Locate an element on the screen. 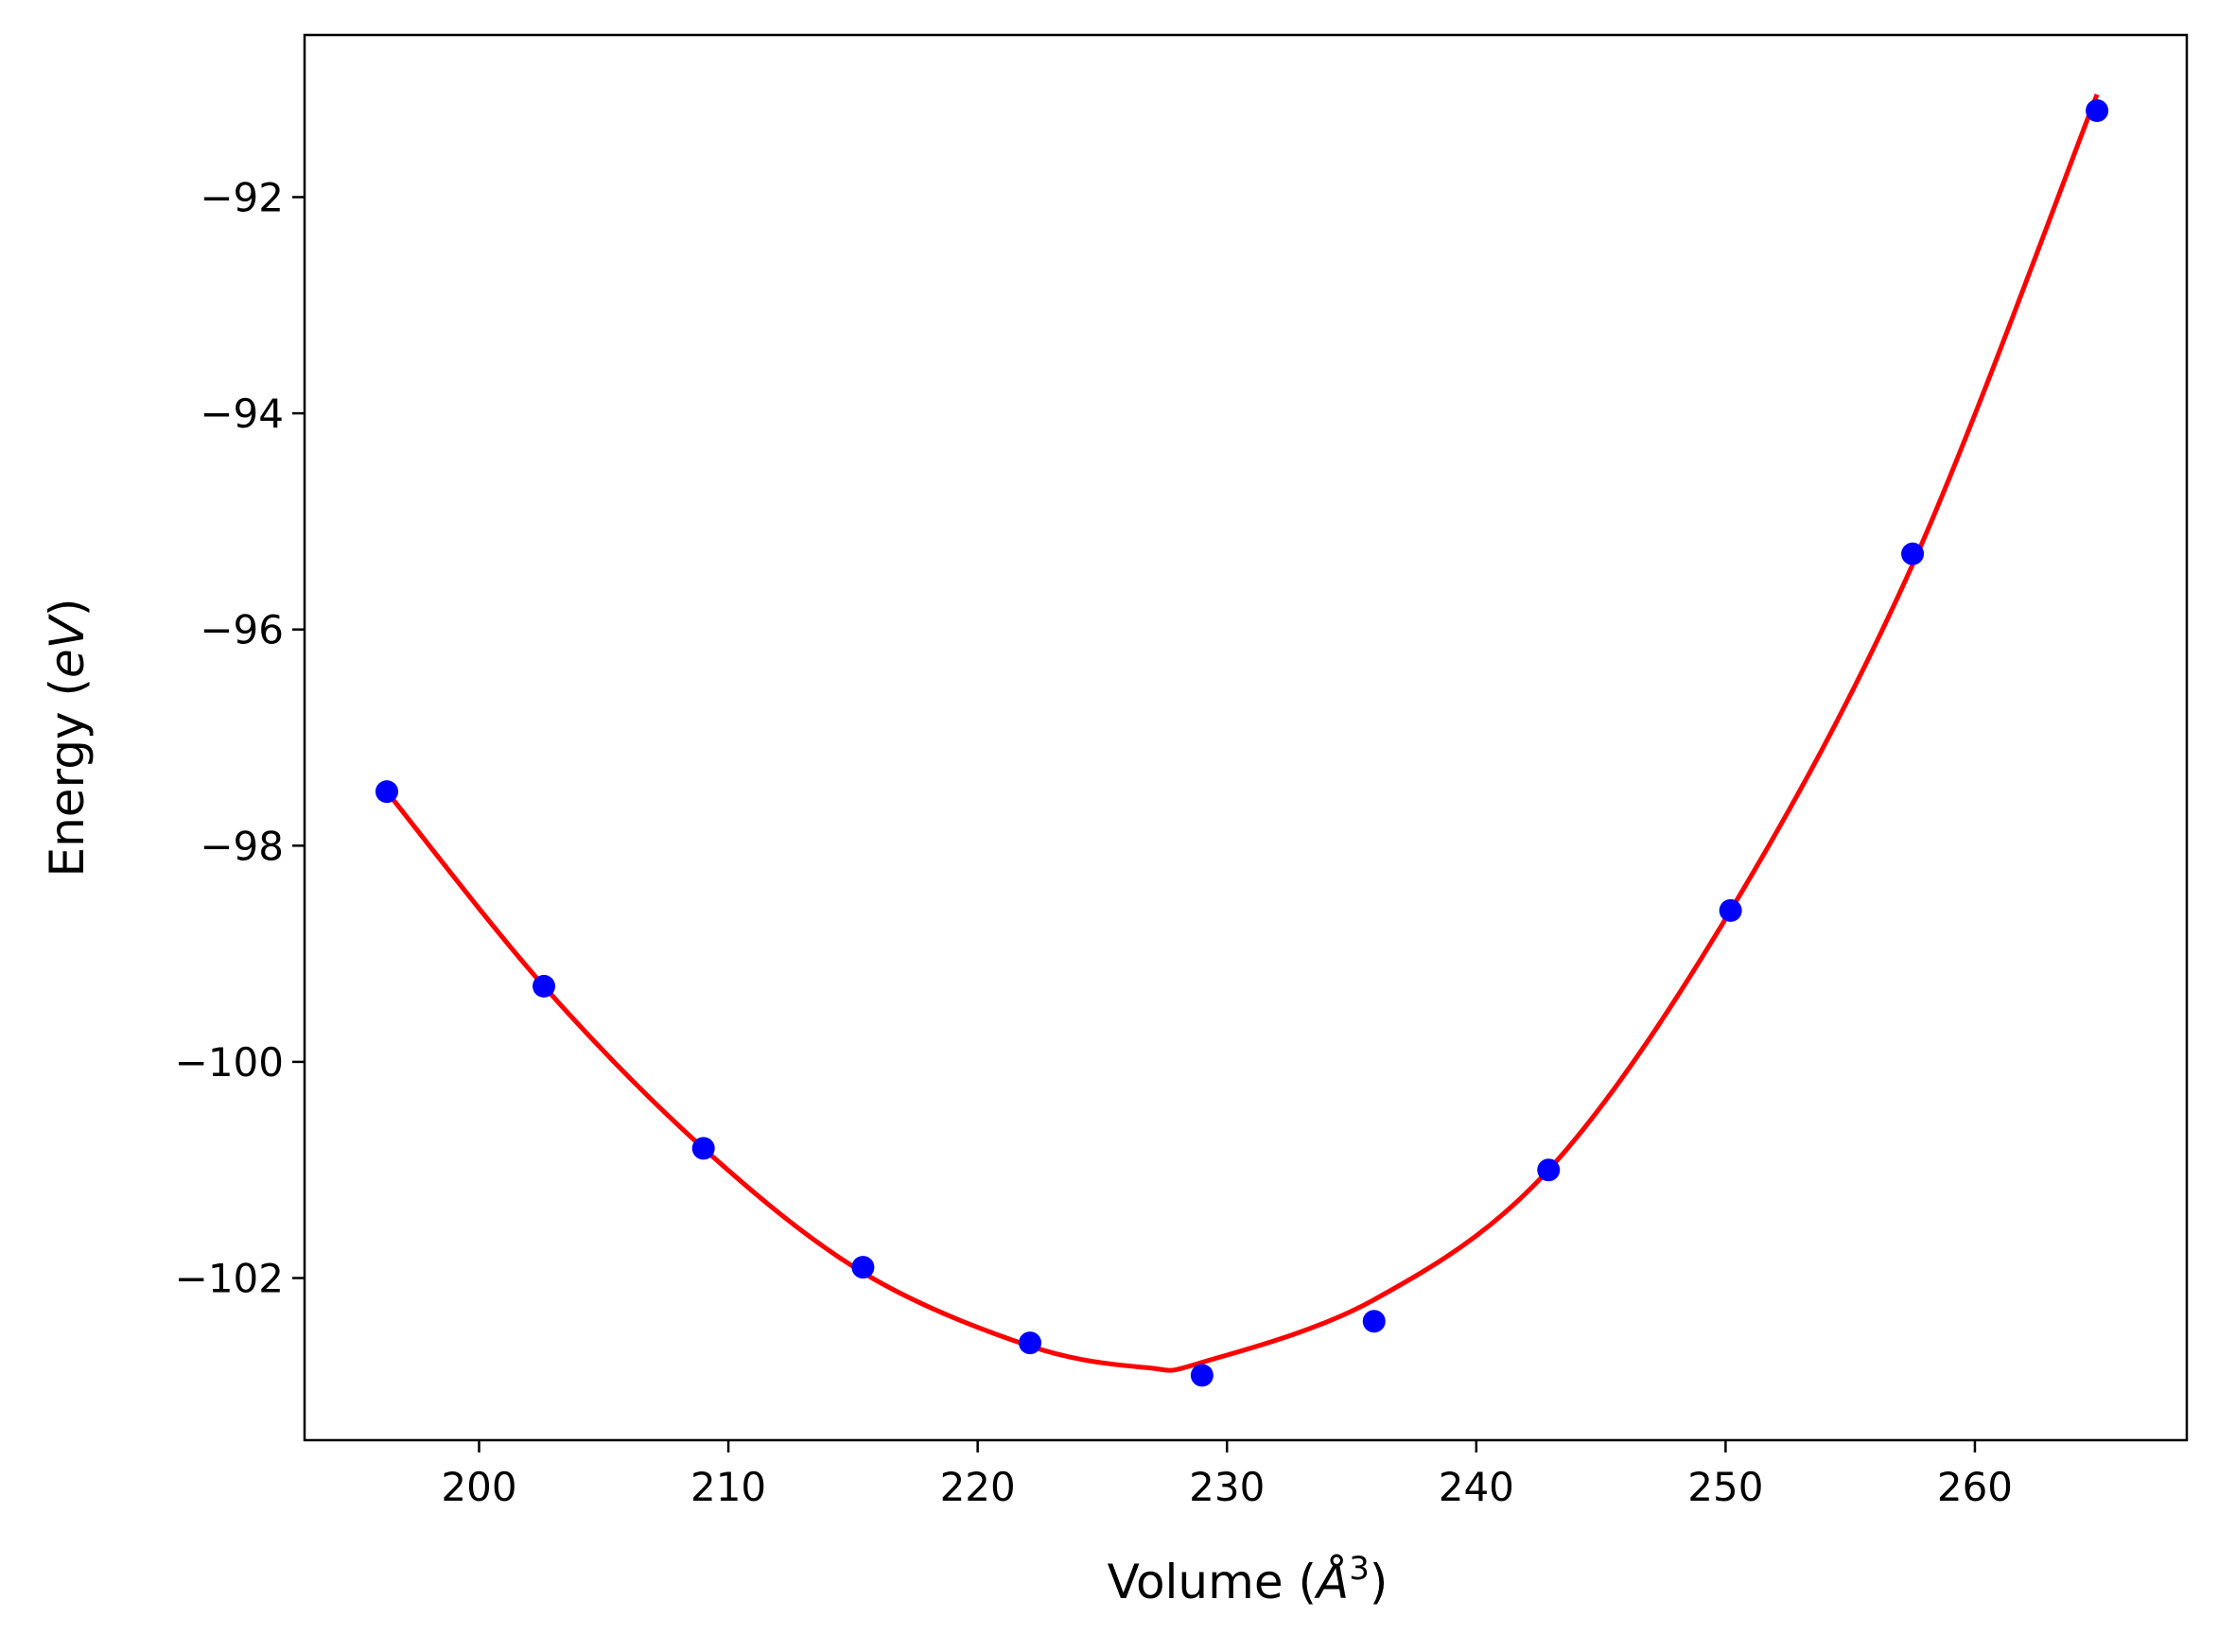 This screenshot has height=1652, width=2218. x-tick-label: 230 is located at coordinates (1227, 1487).